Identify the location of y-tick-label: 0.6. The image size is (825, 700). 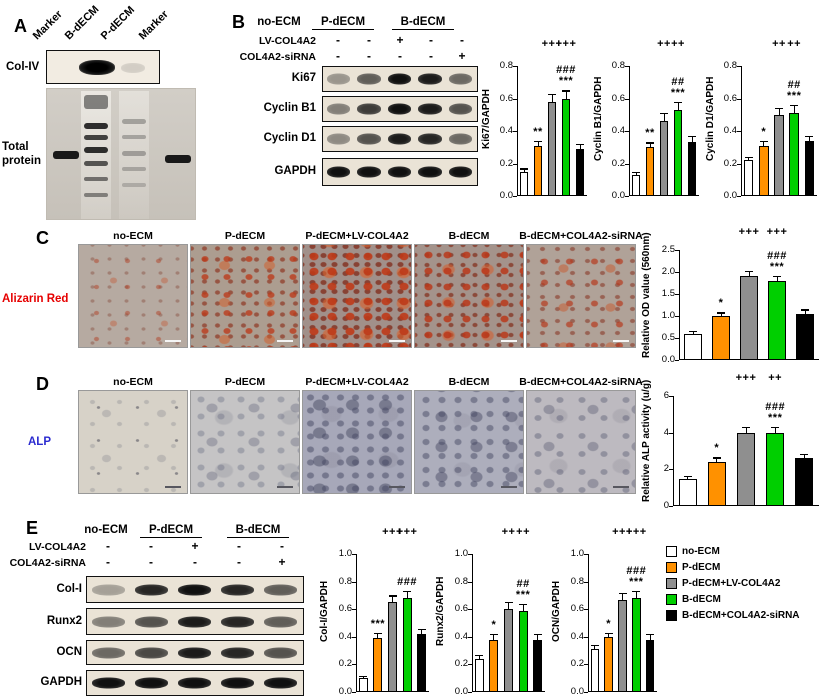
(730, 98).